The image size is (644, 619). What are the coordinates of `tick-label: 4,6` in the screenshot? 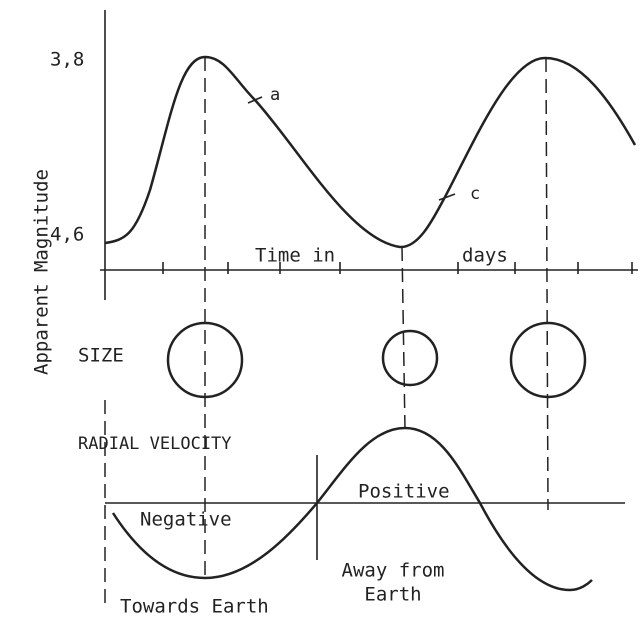 It's located at (67, 235).